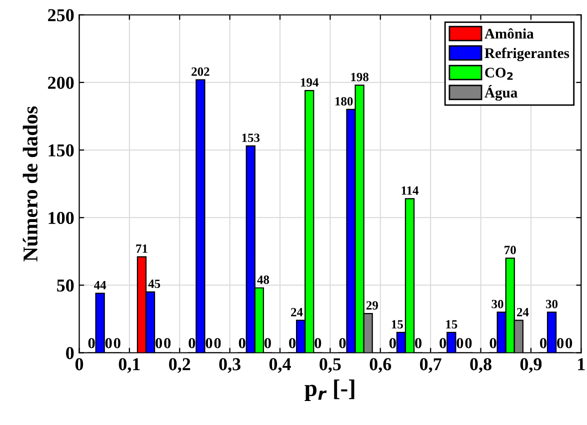  I want to click on legend-label: Amônia, so click(509, 33).